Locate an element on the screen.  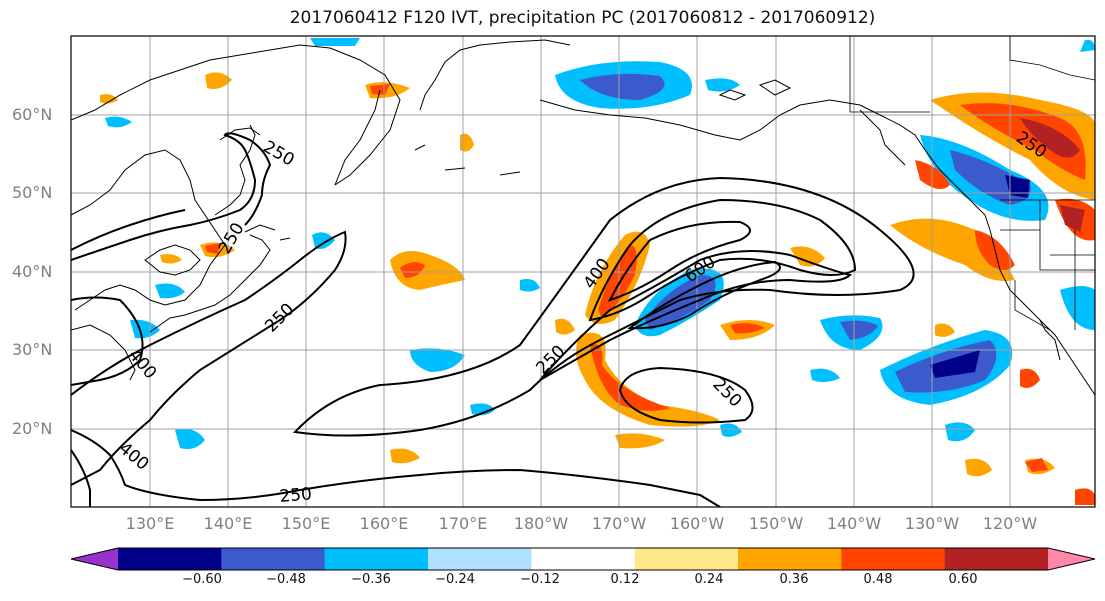
colorbar-tick-label: −0.48 is located at coordinates (286, 579).